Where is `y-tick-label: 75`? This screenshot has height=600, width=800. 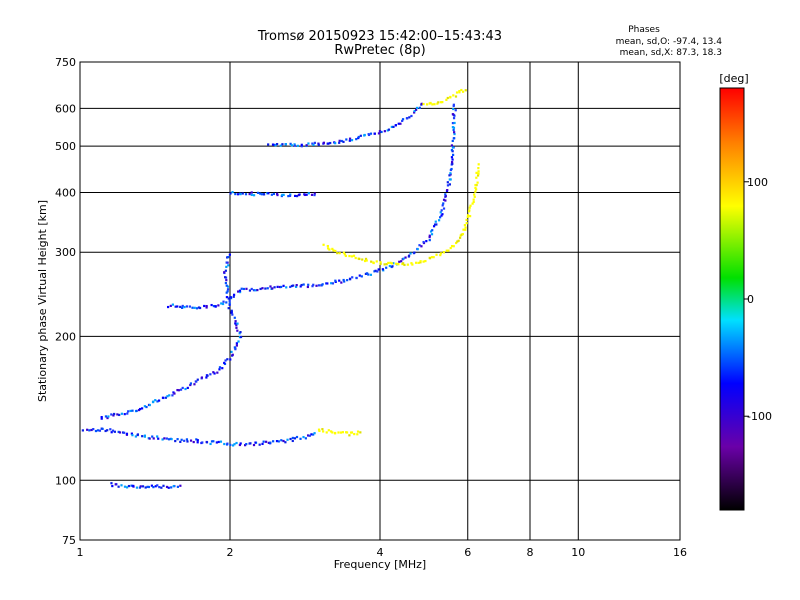 y-tick-label: 75 is located at coordinates (69, 540).